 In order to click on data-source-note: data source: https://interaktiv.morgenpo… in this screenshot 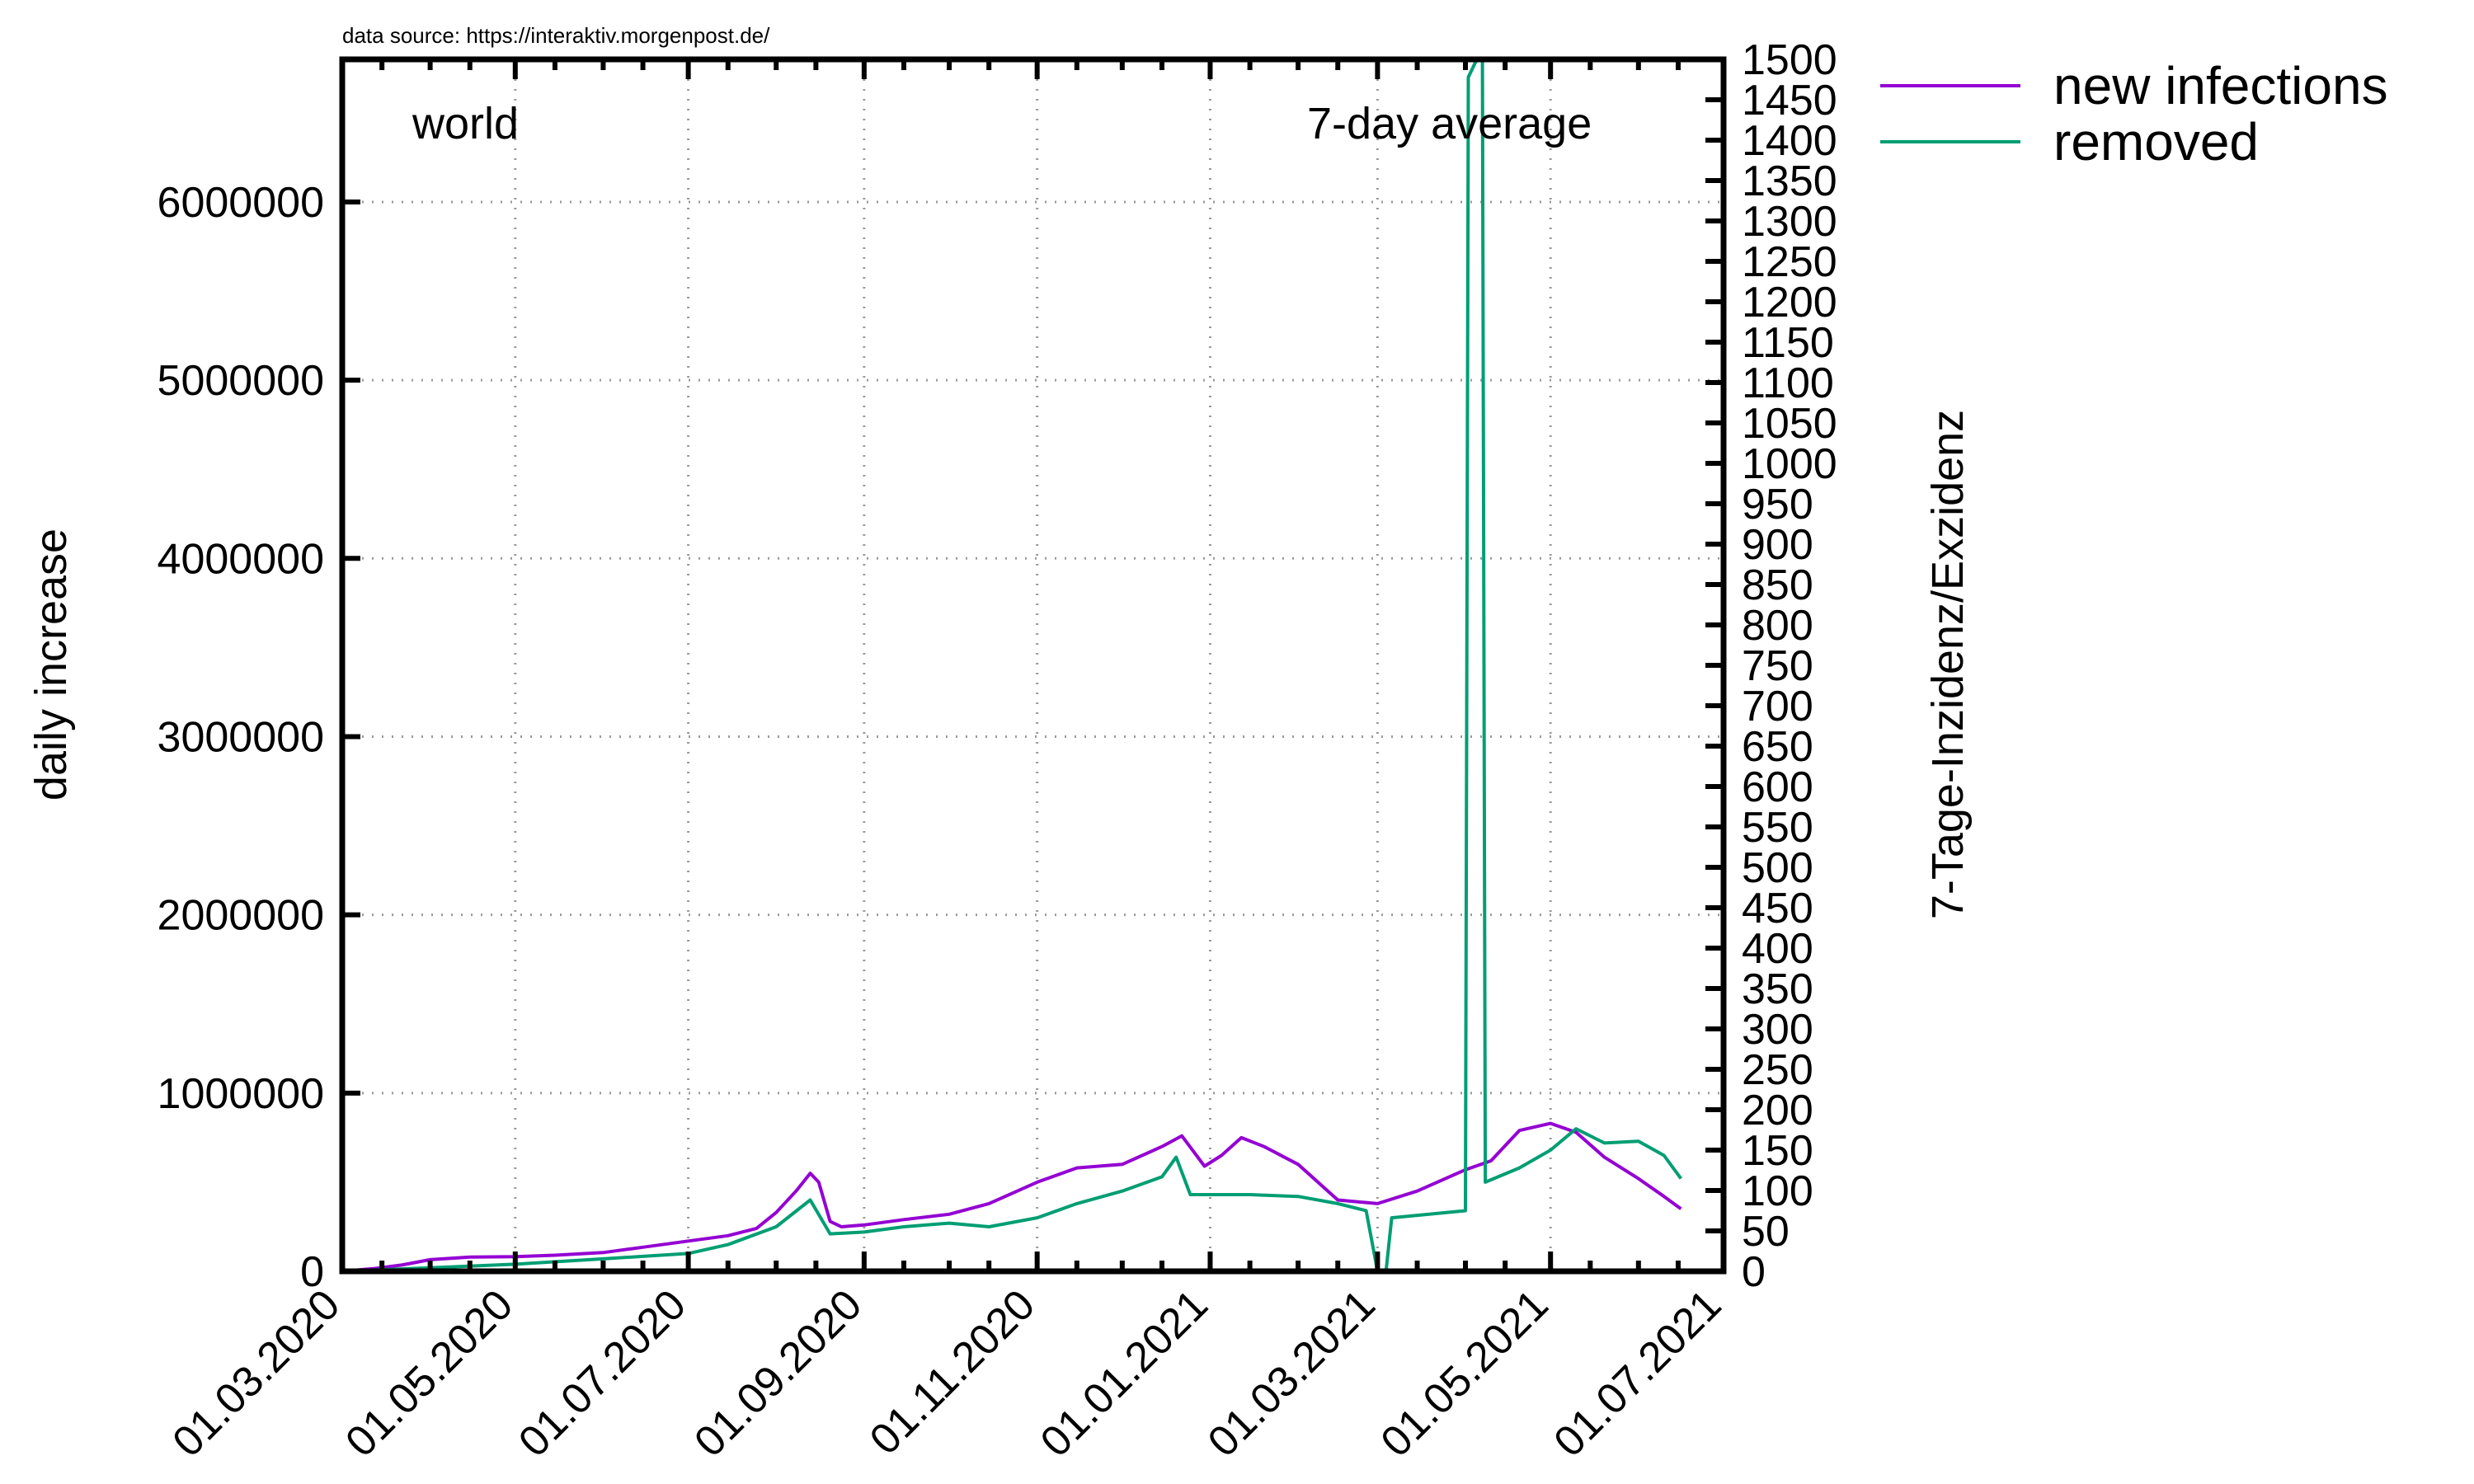, I will do `click(556, 35)`.